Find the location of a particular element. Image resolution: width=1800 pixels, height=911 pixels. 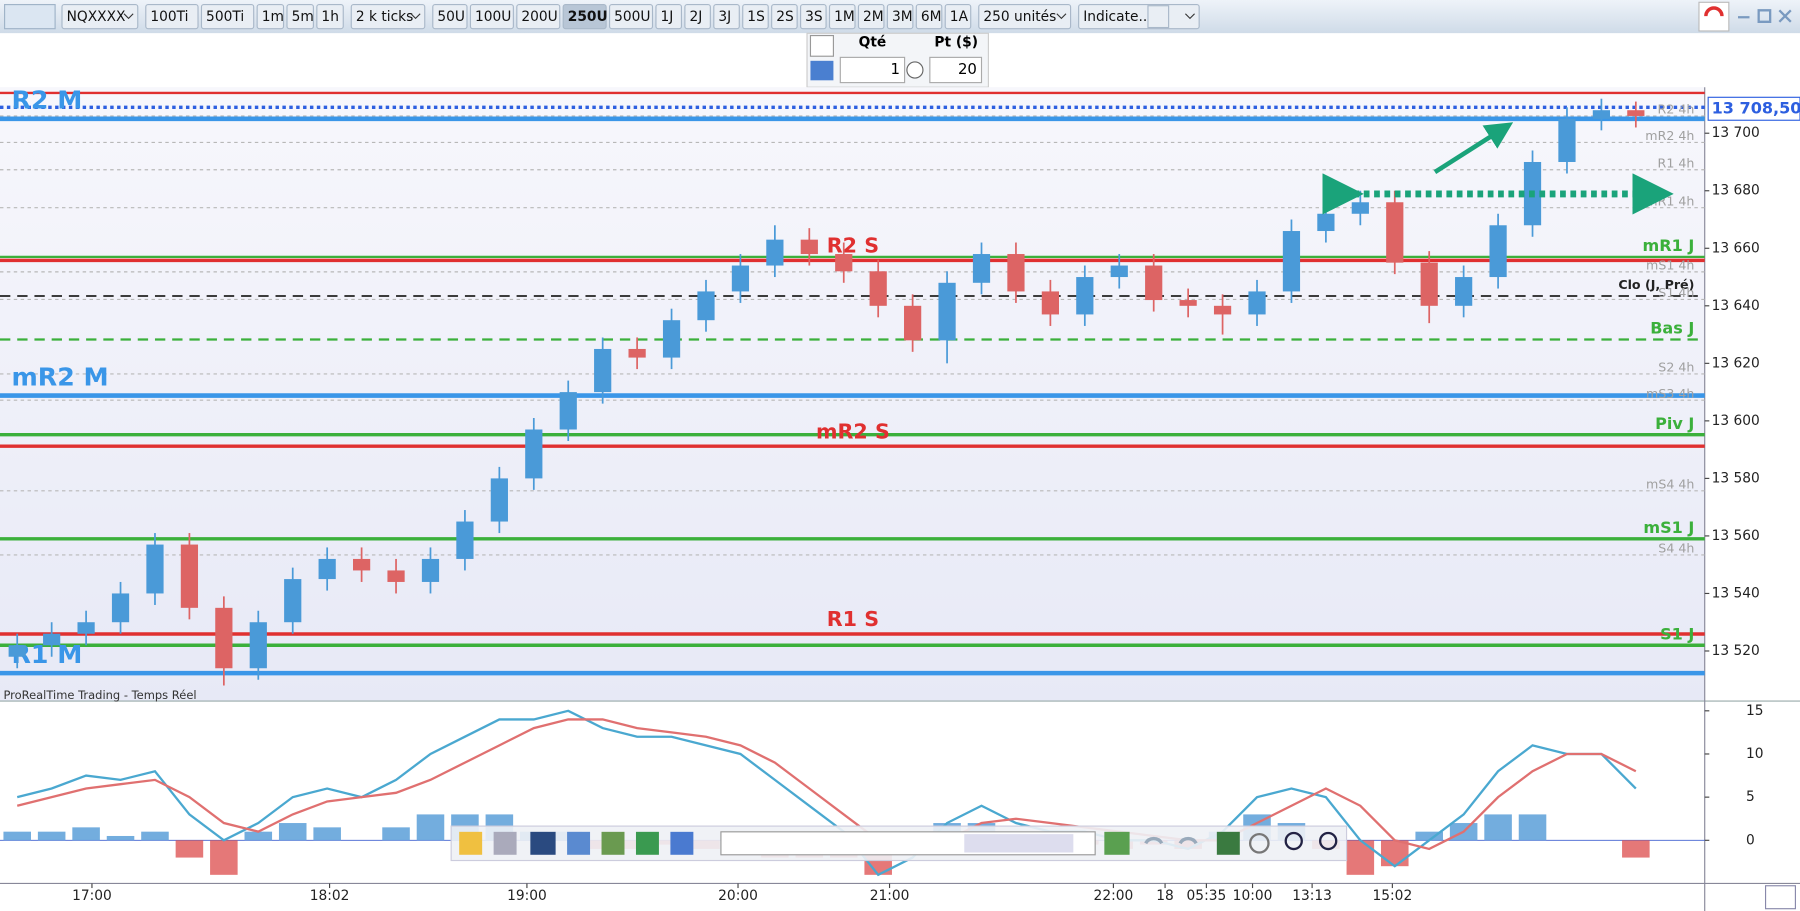

level-label: Bas J is located at coordinates (1672, 328).